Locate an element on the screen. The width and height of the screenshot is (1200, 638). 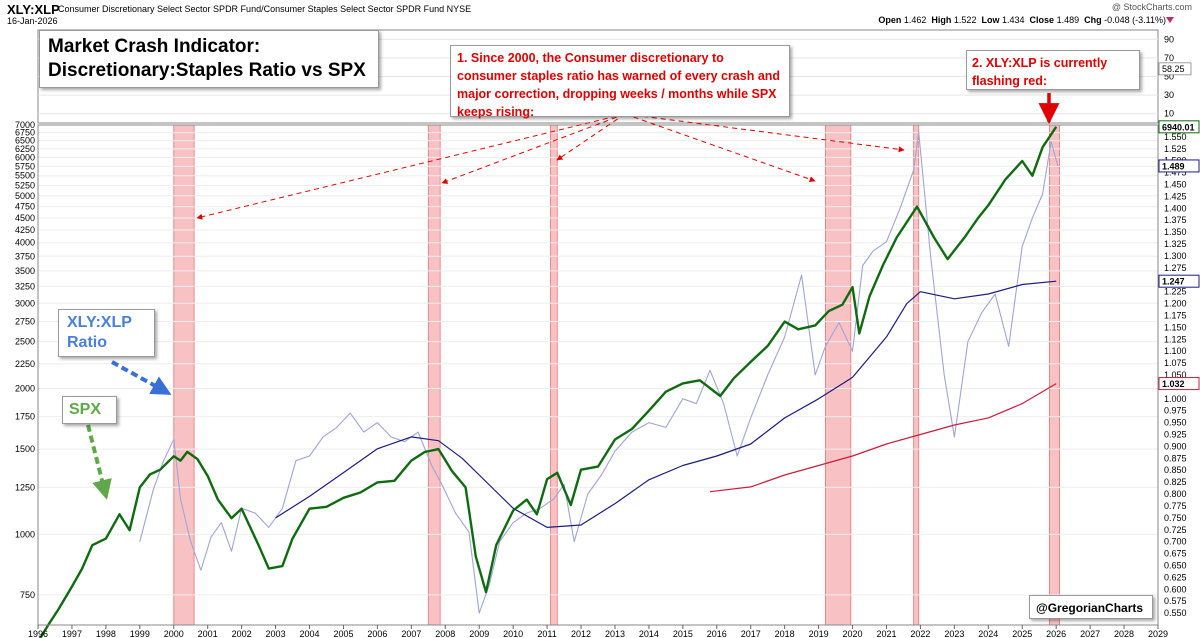
right-tick-label: 1.425 is located at coordinates (1175, 196).